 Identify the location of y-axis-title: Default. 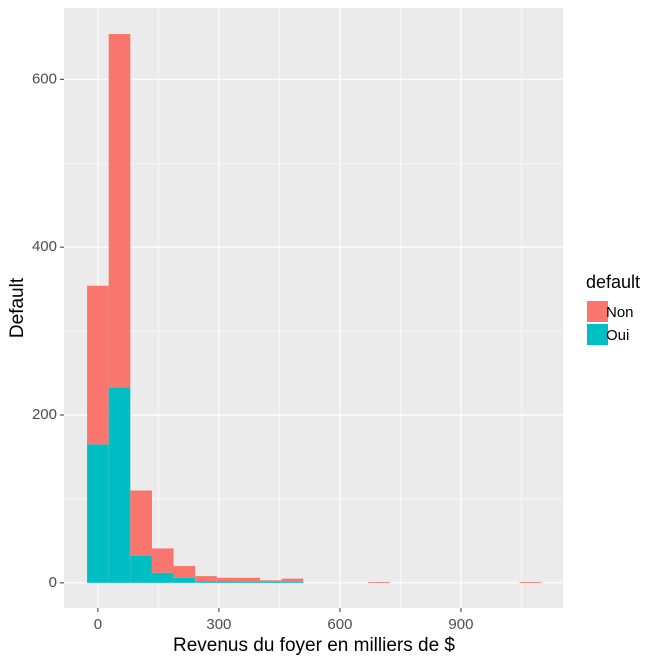
(17, 307).